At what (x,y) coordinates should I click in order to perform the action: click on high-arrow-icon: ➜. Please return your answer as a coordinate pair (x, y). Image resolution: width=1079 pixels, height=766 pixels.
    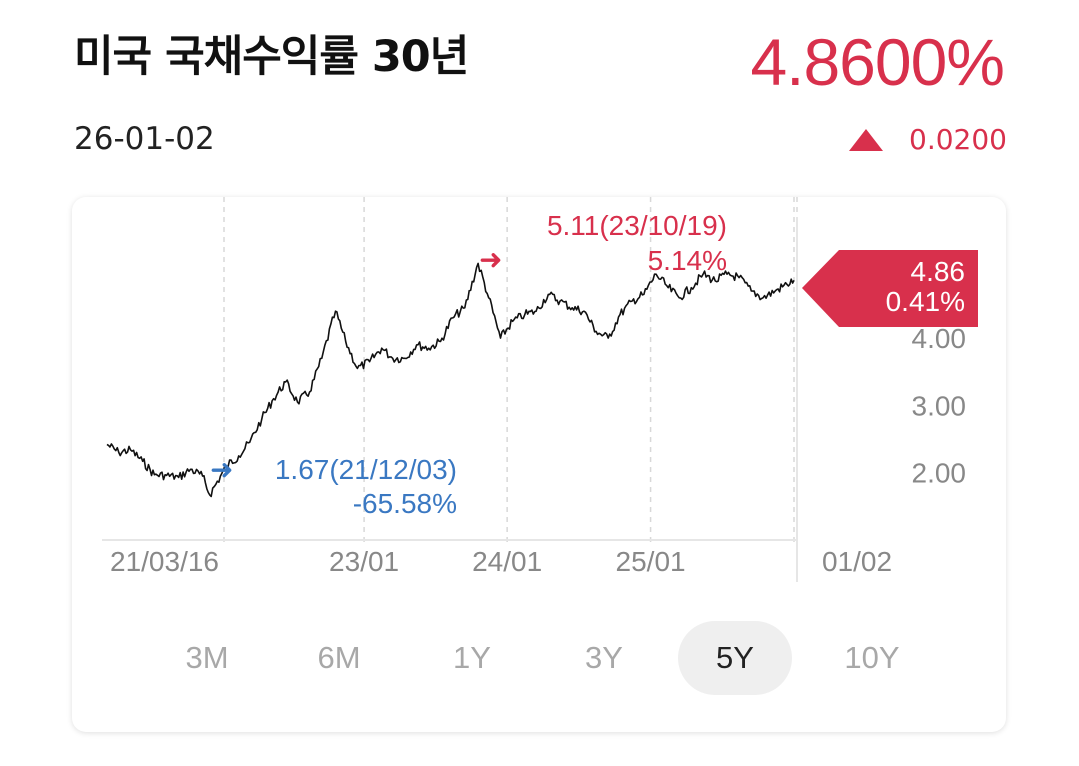
    Looking at the image, I should click on (490, 259).